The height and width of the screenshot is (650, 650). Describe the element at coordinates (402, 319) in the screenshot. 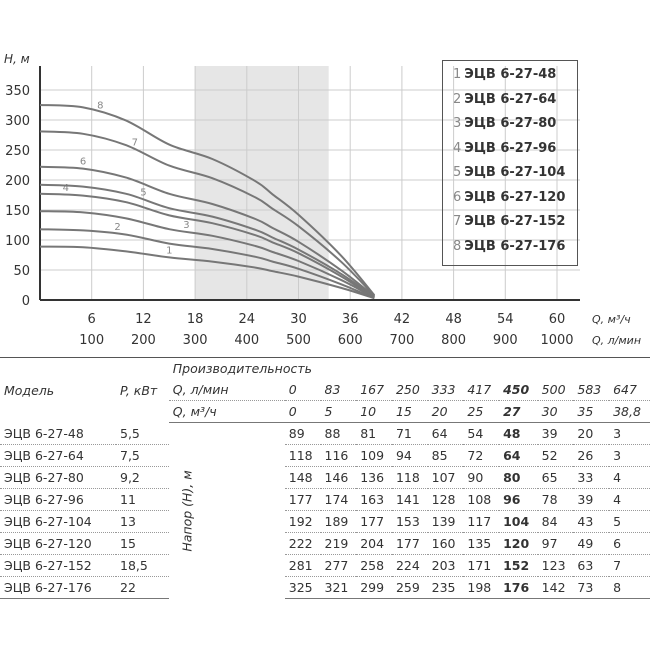

I see `x-tick-label: 42` at that location.